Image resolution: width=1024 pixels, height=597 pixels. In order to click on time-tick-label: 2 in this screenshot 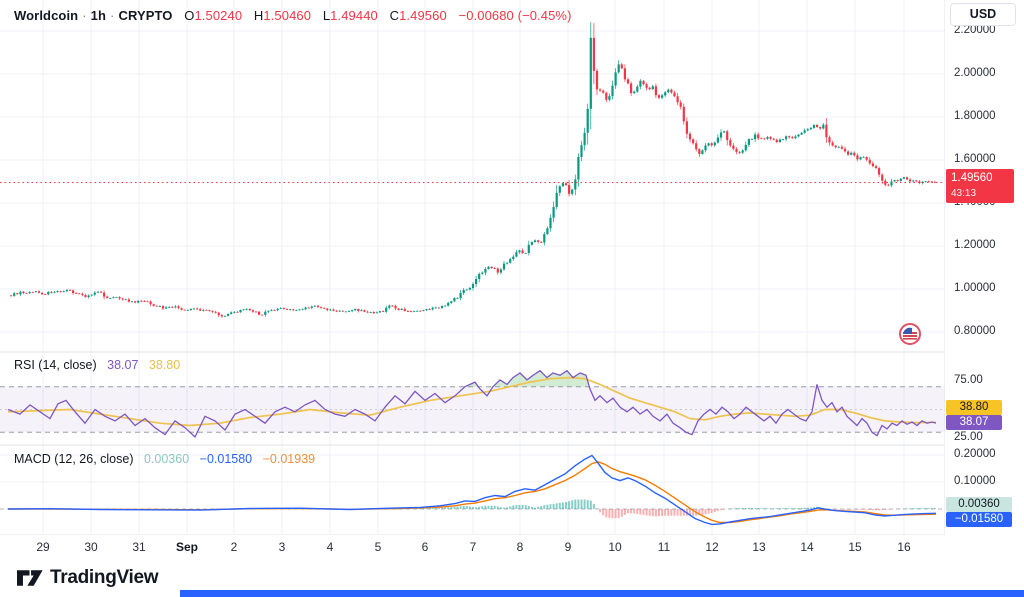, I will do `click(234, 547)`.